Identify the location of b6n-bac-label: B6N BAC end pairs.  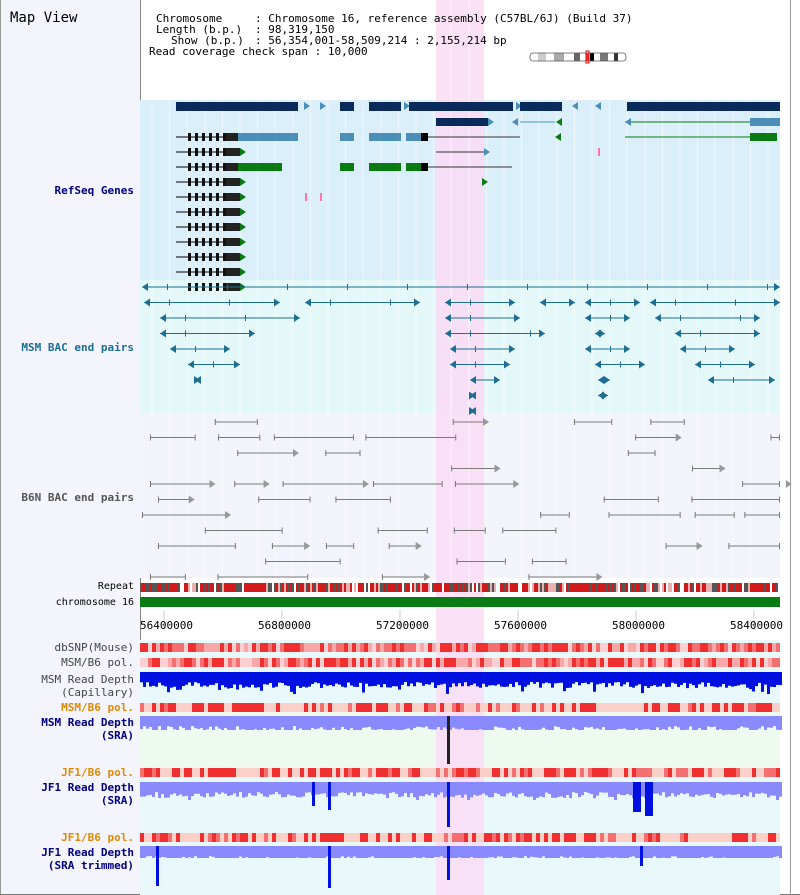
(77, 497).